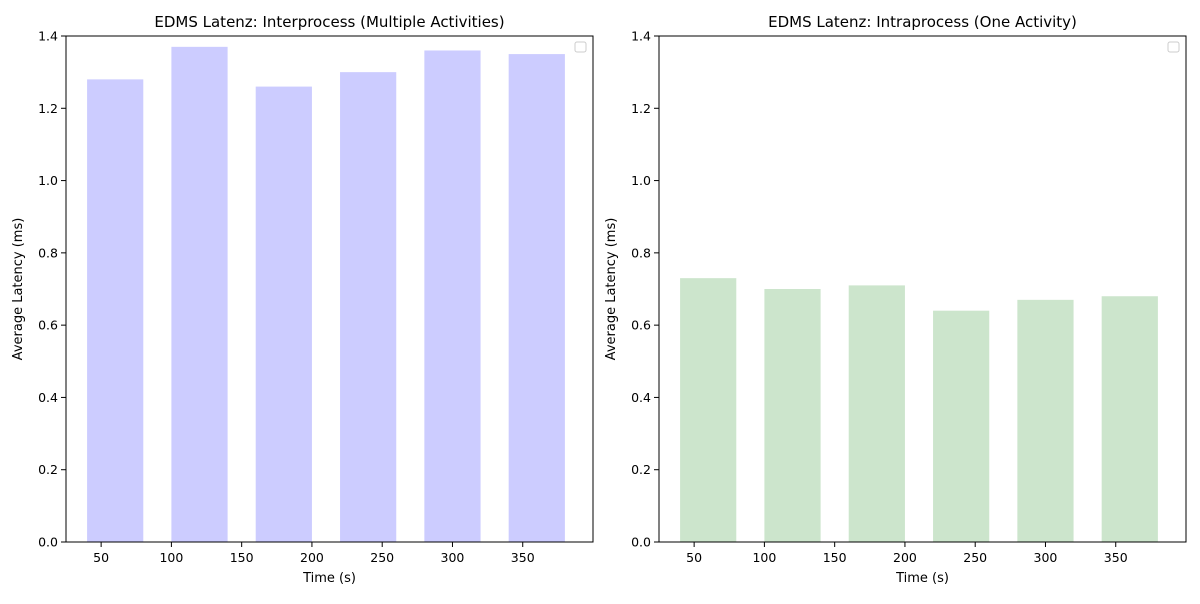 The height and width of the screenshot is (604, 1200). Describe the element at coordinates (922, 22) in the screenshot. I see `chart-title: EDMS Latenz: Intraprocess (One Activity)` at that location.